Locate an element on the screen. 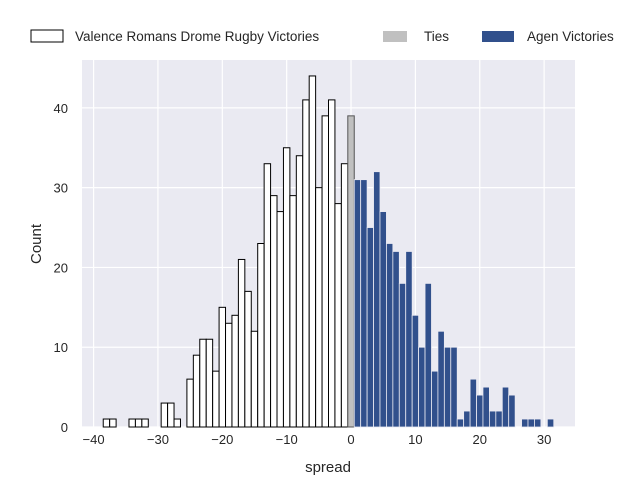 The height and width of the screenshot is (485, 640). x-tick-label: −20 is located at coordinates (222, 439).